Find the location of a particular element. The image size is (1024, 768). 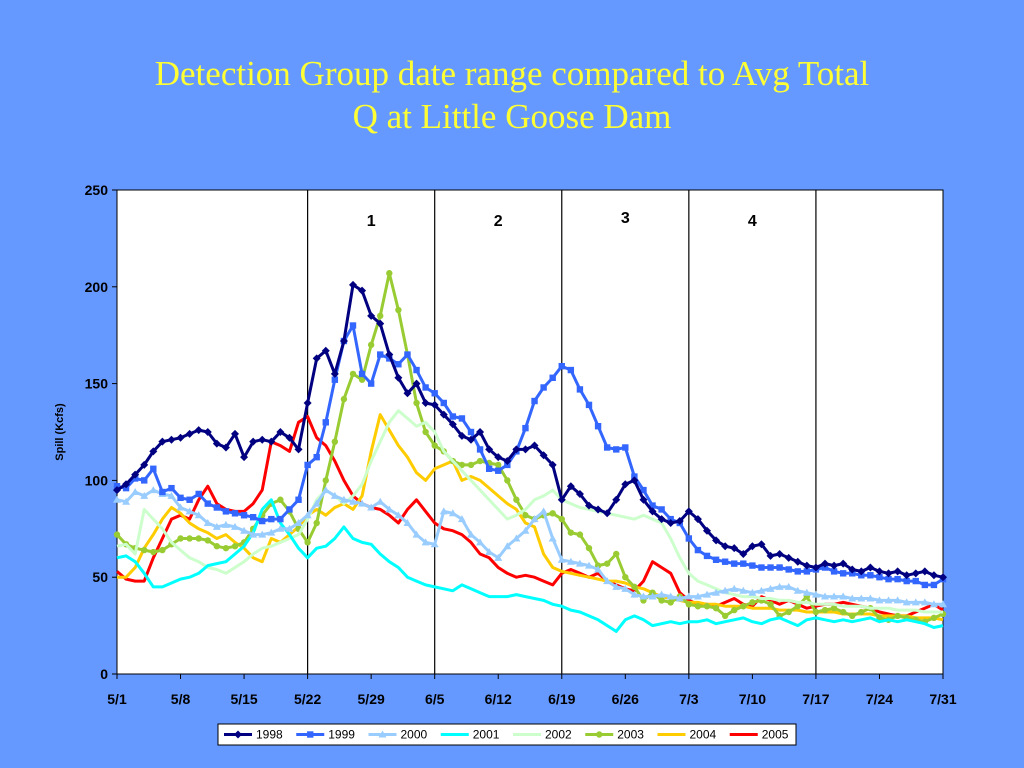

x-tick-label: 6/12 is located at coordinates (498, 699).